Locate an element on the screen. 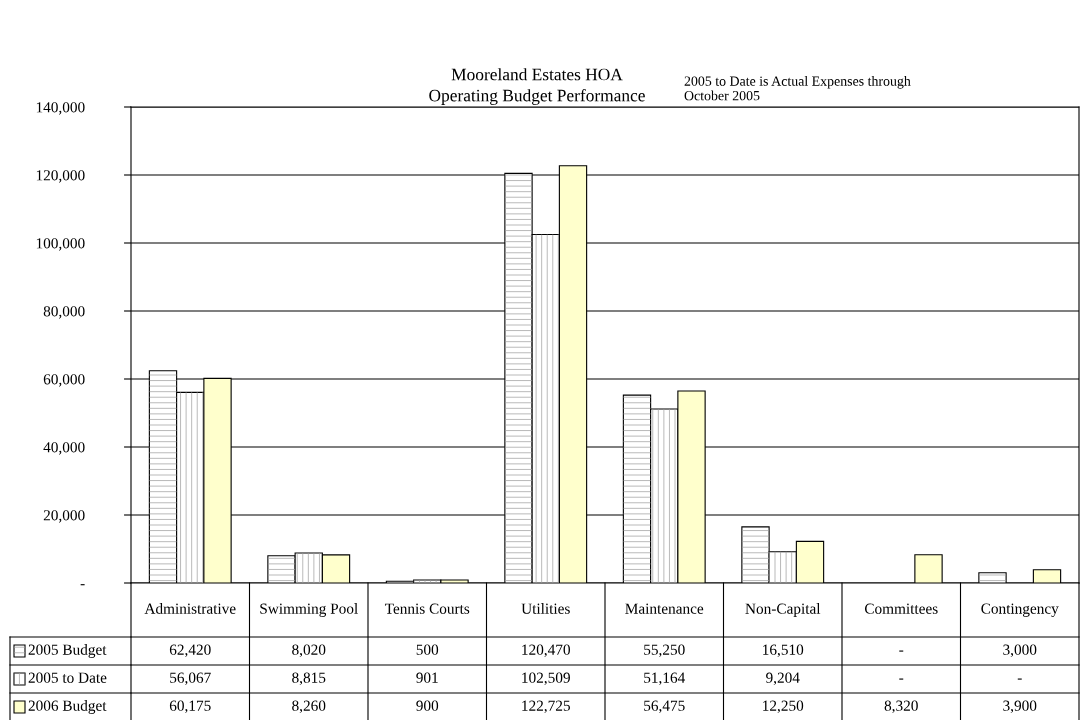  x-tick-label: Maintenance is located at coordinates (664, 608).